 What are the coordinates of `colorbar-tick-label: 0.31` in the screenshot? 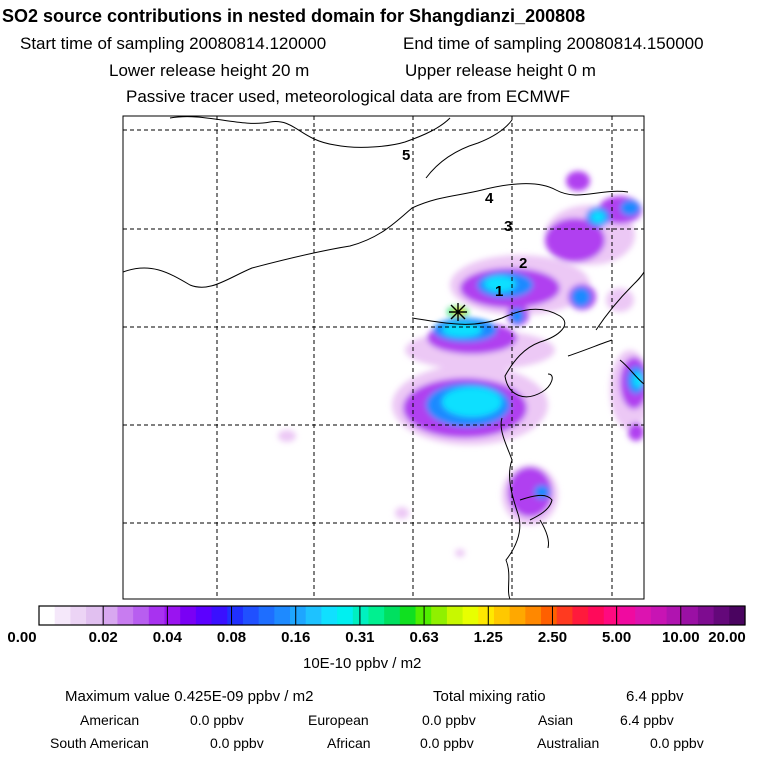 It's located at (360, 637).